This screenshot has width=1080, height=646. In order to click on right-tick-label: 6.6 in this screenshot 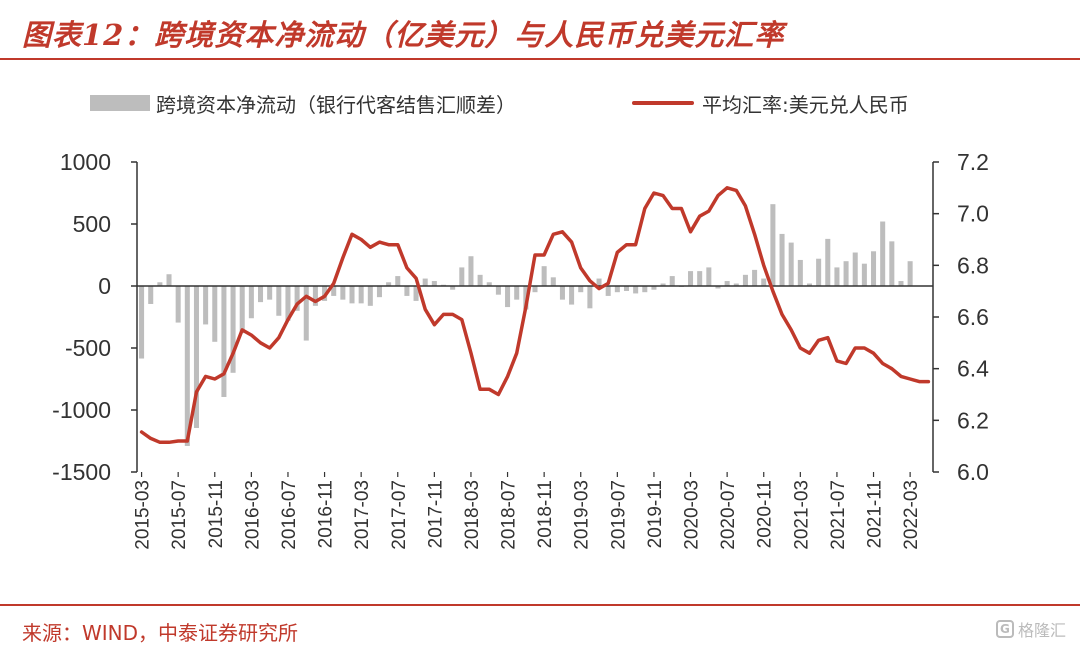, I will do `click(973, 317)`.